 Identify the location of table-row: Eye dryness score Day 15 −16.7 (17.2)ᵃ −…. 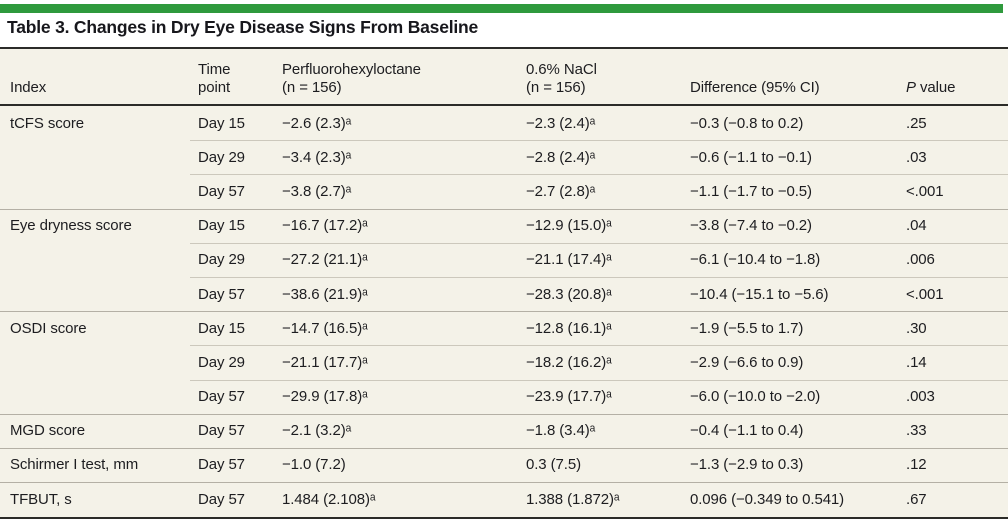
(504, 225).